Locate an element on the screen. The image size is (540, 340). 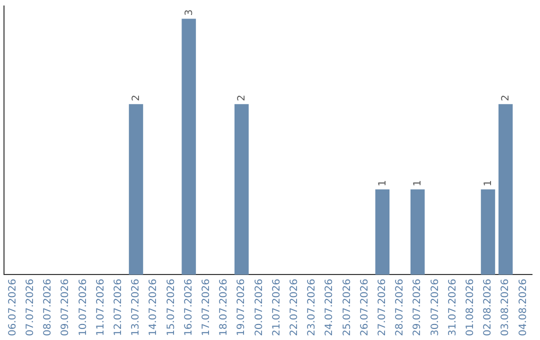
x-tick-label: 22.07.2026 is located at coordinates (294, 307).